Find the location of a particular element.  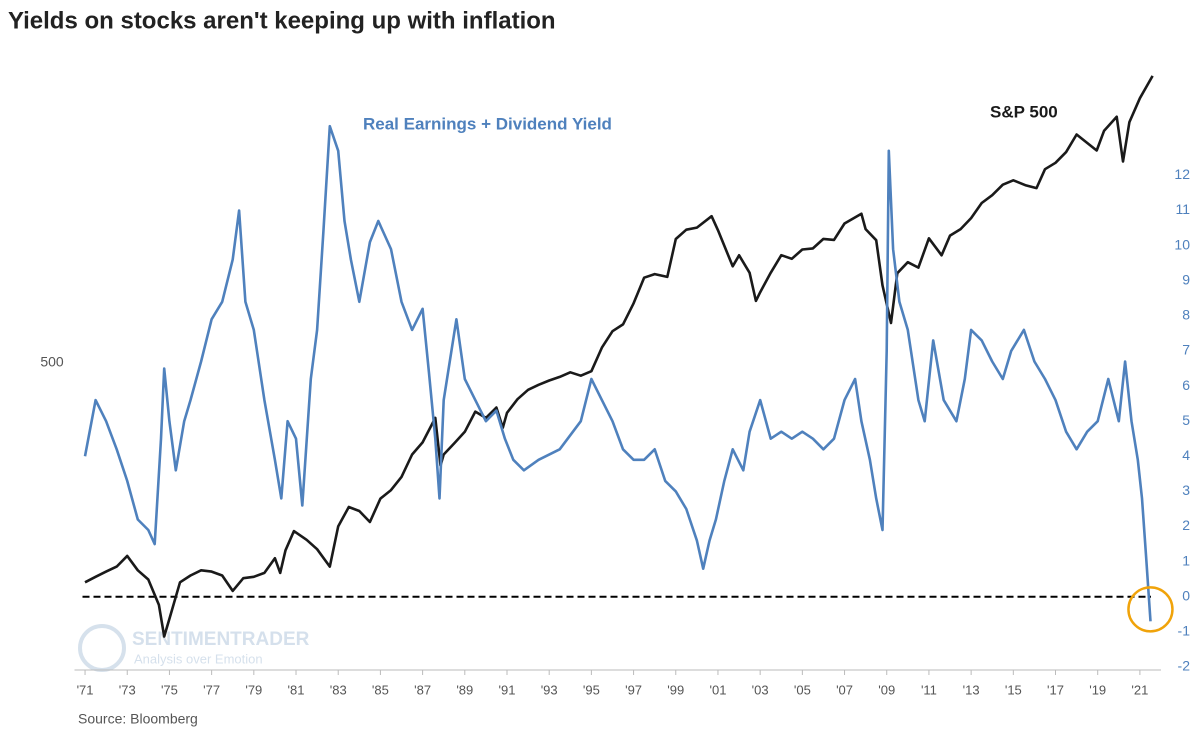

x-tick-label: '75 is located at coordinates (169, 689).